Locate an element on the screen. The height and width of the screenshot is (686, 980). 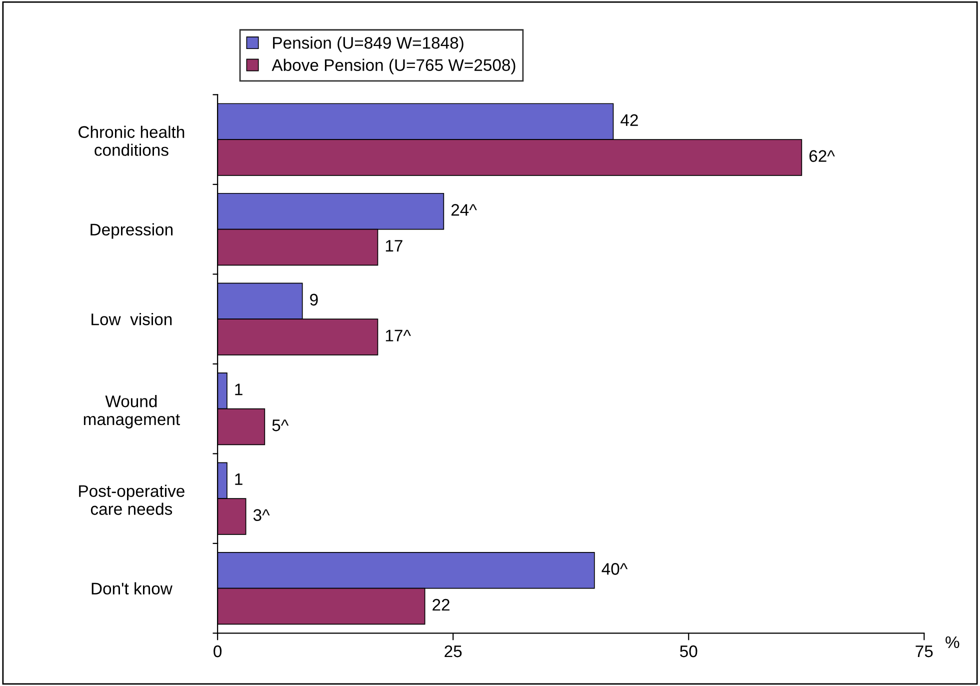
data-label: 62^ is located at coordinates (822, 156).